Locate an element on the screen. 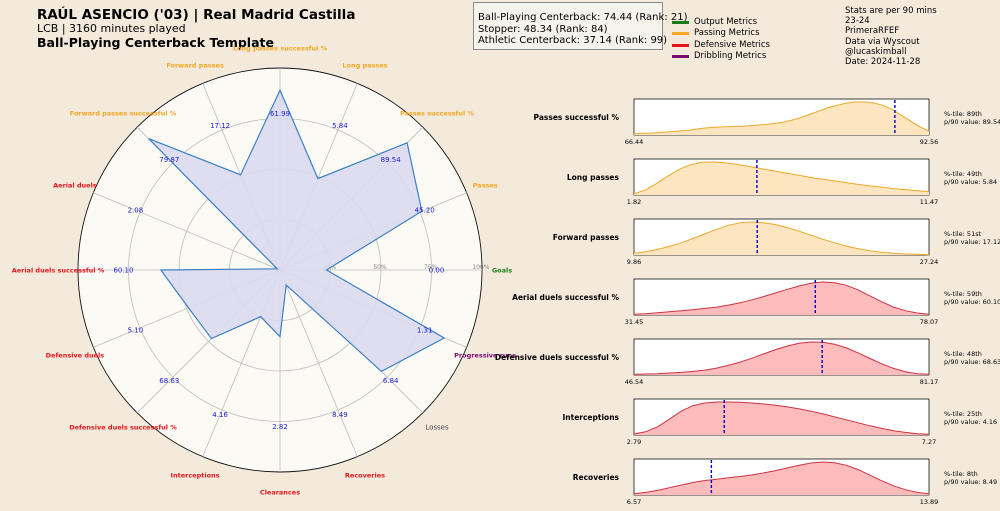  radar-axis-label: Defensive duels successful % is located at coordinates (123, 427).